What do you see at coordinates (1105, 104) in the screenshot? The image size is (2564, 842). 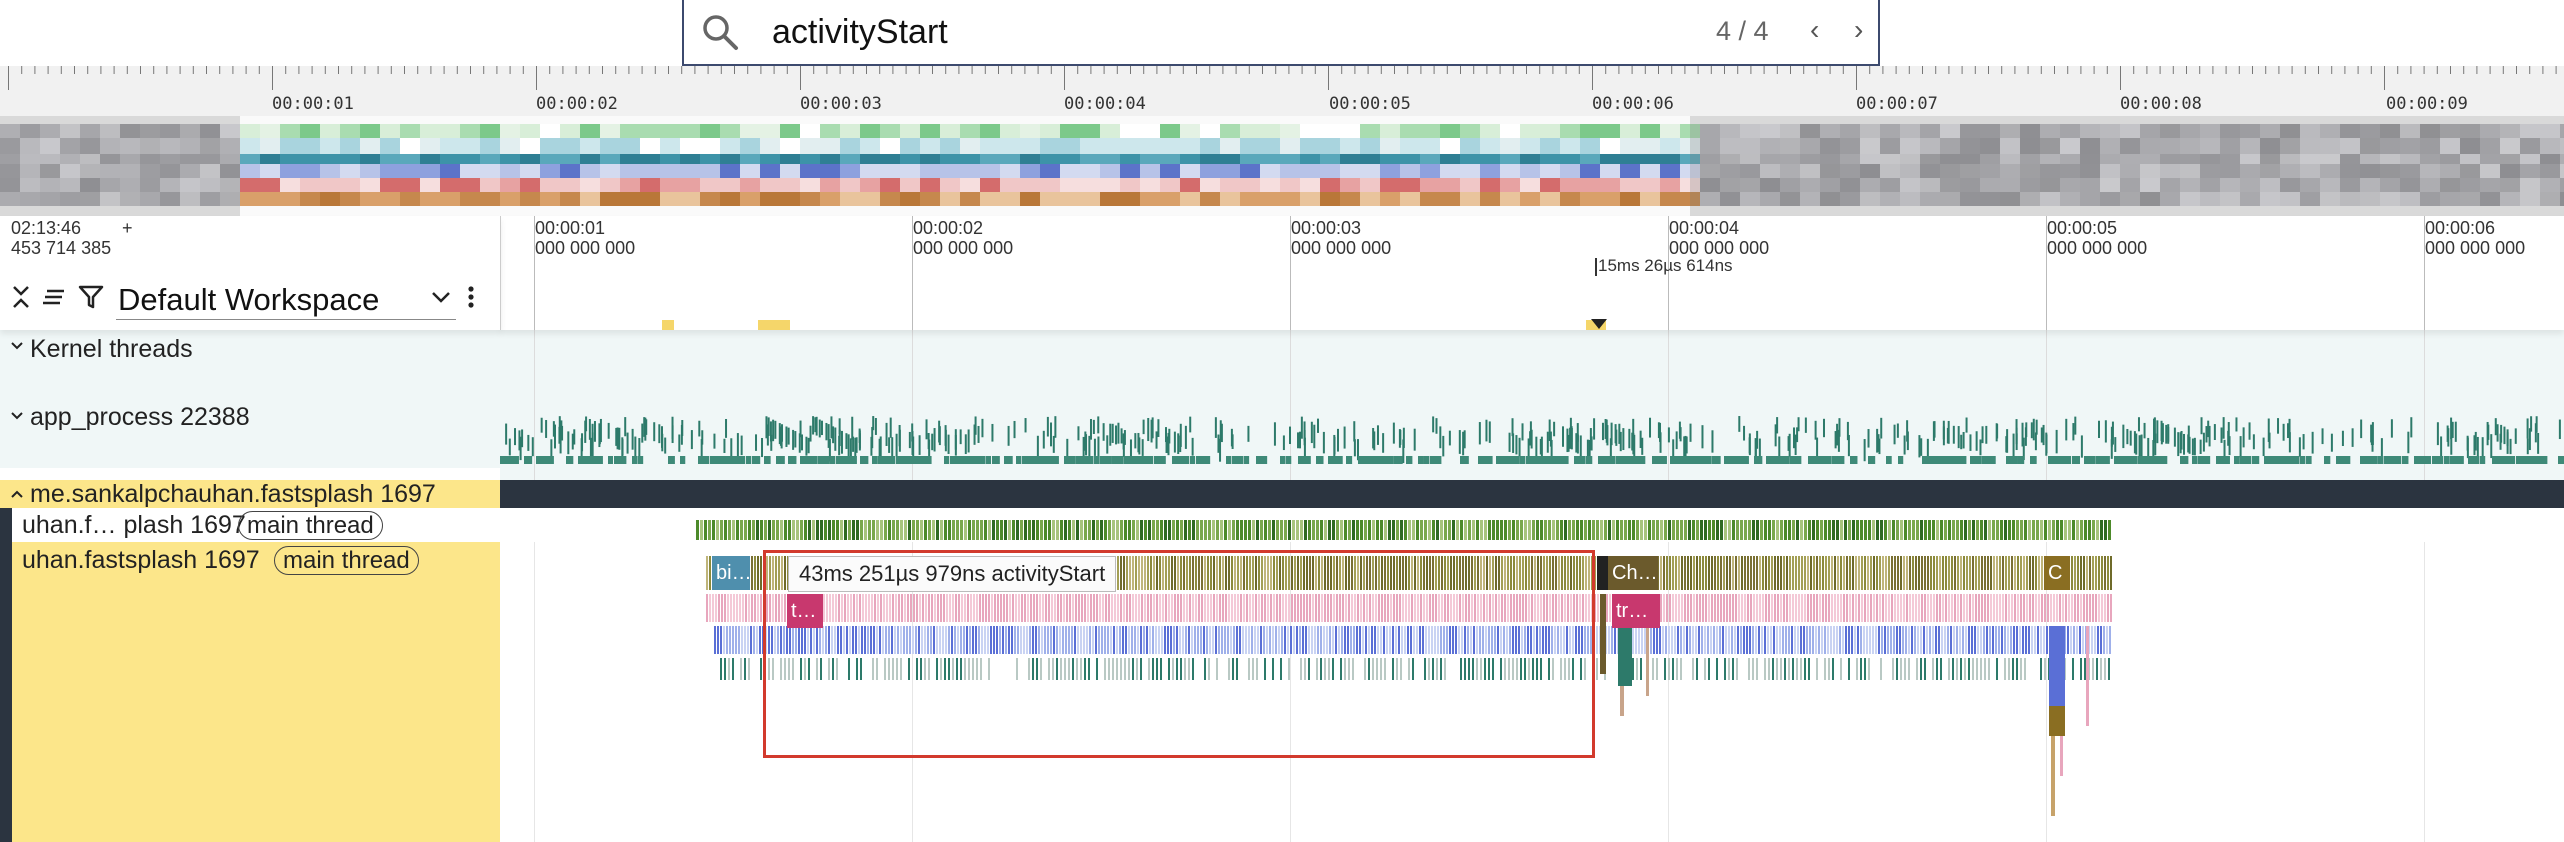 I see `overview-tick: 00:00:04` at bounding box center [1105, 104].